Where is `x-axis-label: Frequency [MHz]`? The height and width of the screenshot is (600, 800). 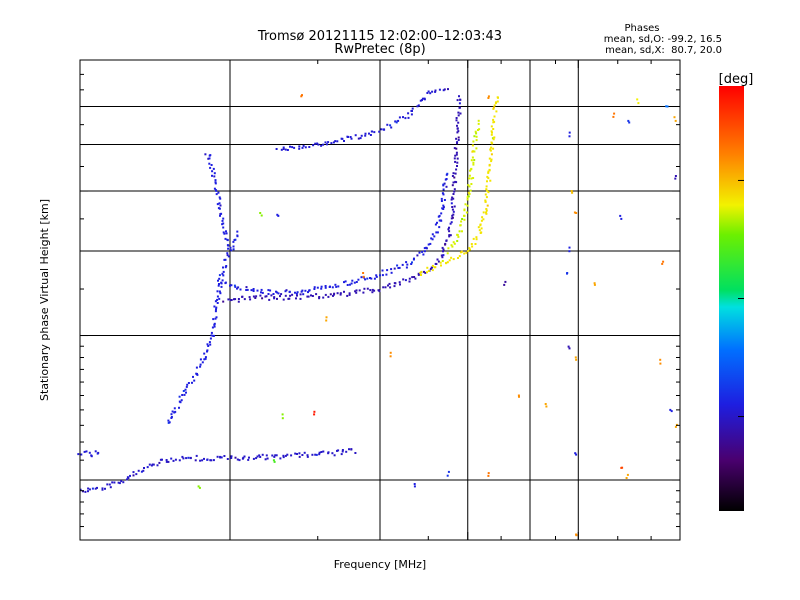
x-axis-label: Frequency [MHz] is located at coordinates (380, 564).